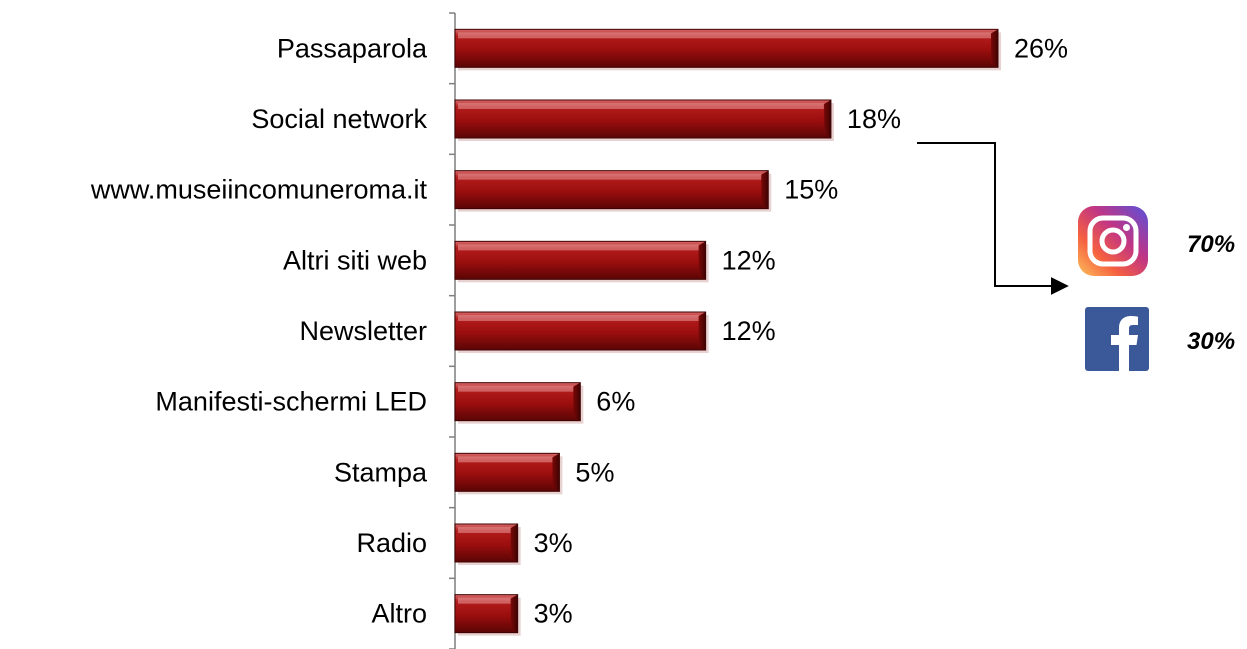 This screenshot has width=1247, height=649. Describe the element at coordinates (452, 330) in the screenshot. I see `y-axis` at that location.